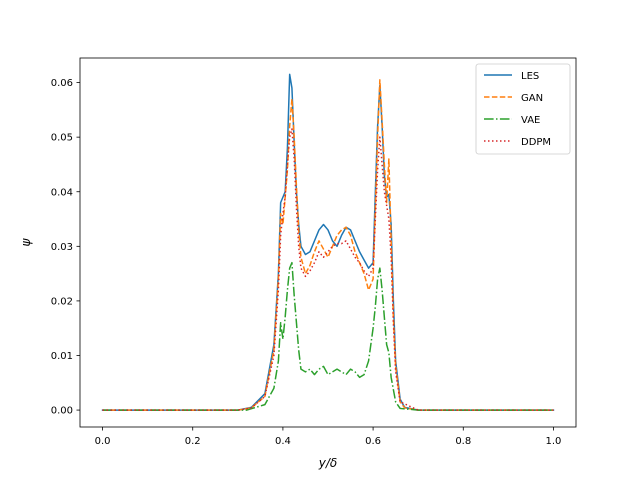  What do you see at coordinates (62, 247) in the screenshot?
I see `y-tick-label: 0.03` at bounding box center [62, 247].